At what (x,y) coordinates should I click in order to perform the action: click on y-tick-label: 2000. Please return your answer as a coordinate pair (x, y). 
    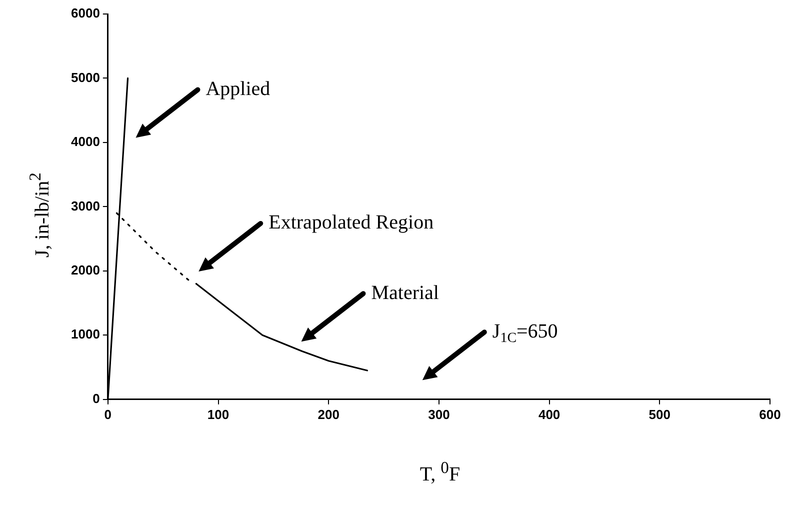
    Looking at the image, I should click on (85, 270).